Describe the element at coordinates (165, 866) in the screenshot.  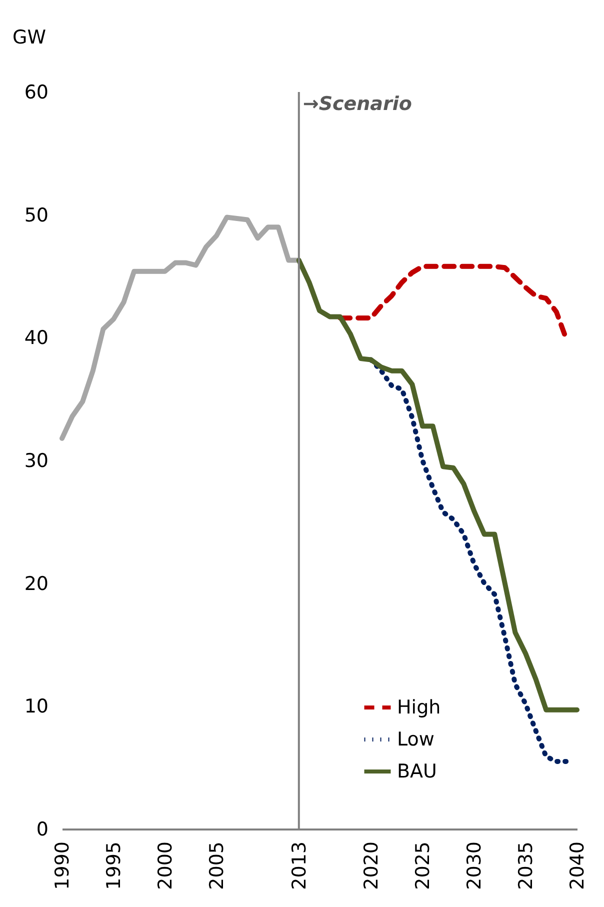
I see `x-tick-label: 2000` at that location.